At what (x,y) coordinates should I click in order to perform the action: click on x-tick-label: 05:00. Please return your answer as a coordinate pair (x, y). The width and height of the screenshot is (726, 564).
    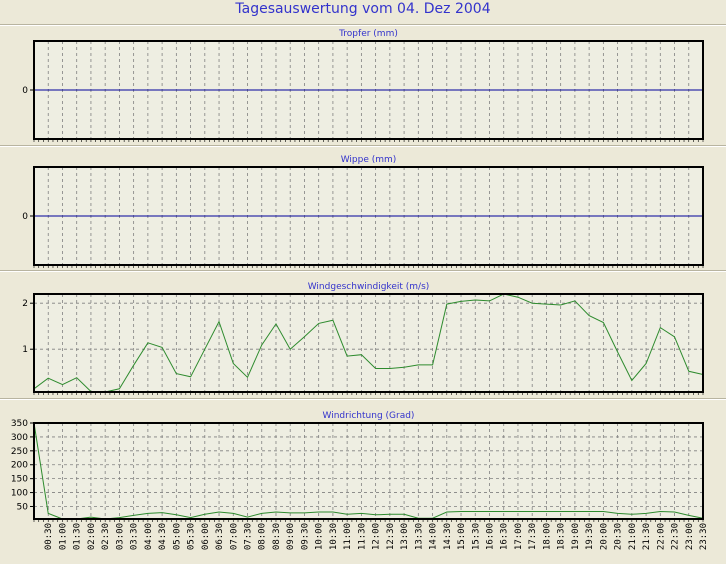
    Looking at the image, I should click on (177, 536).